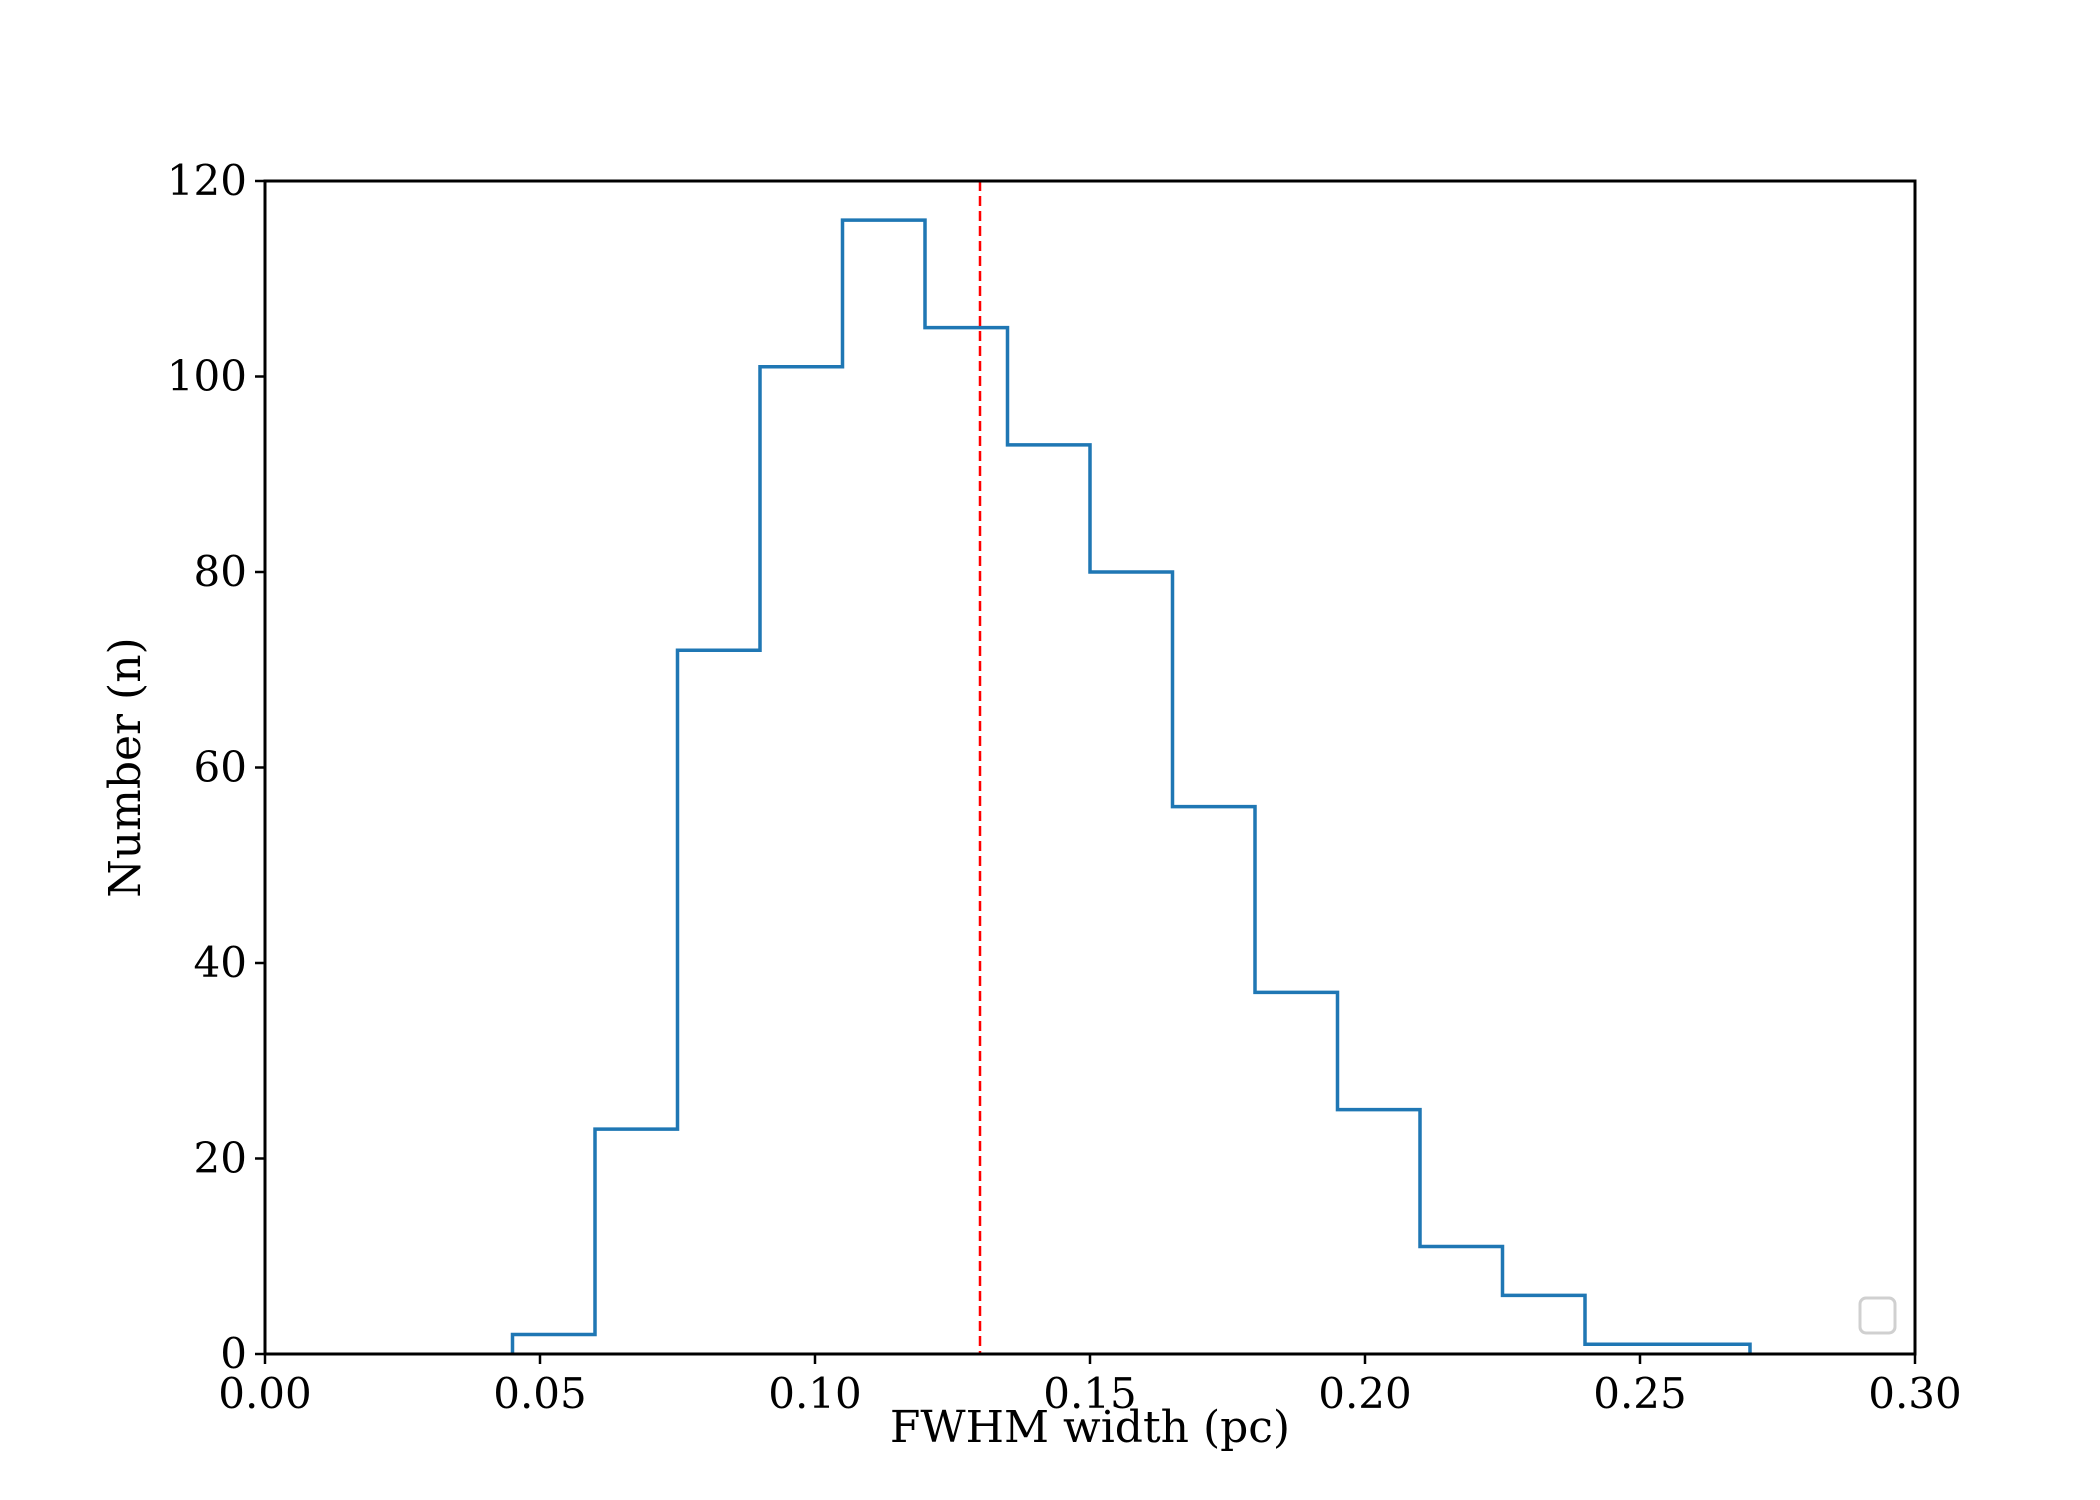 This screenshot has width=2100, height=1500. I want to click on x-axis-label: FWHM width (pc), so click(1090, 1427).